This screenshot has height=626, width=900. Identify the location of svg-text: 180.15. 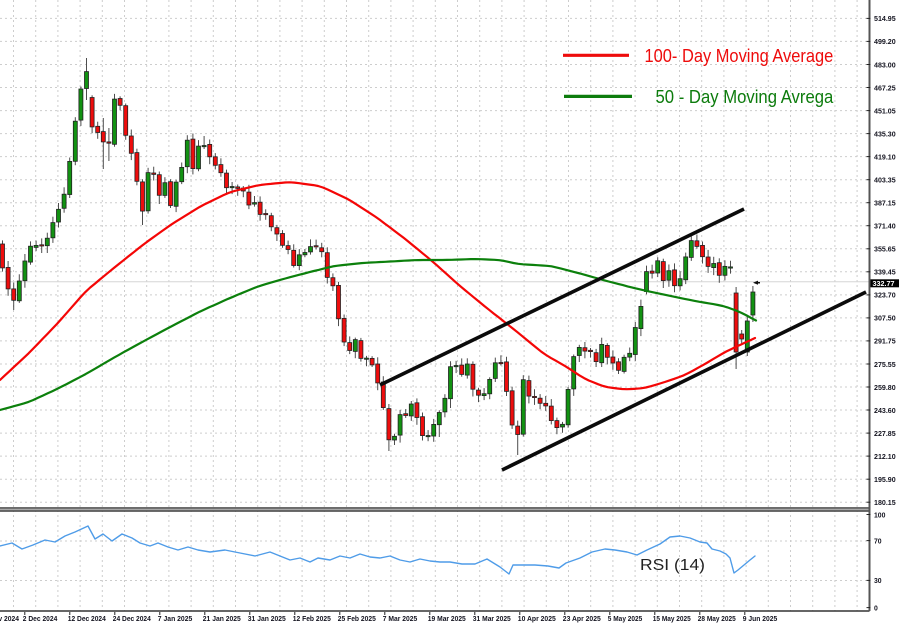
(885, 502).